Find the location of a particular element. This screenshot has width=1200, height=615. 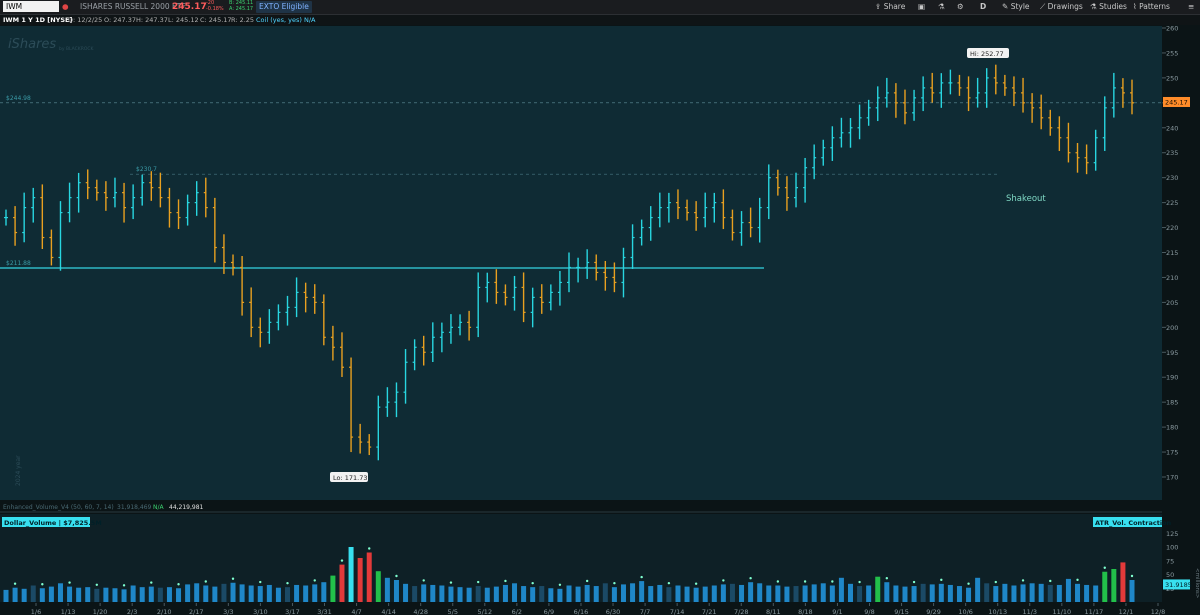

volume-value-1: 31,918,469 is located at coordinates (134, 507).